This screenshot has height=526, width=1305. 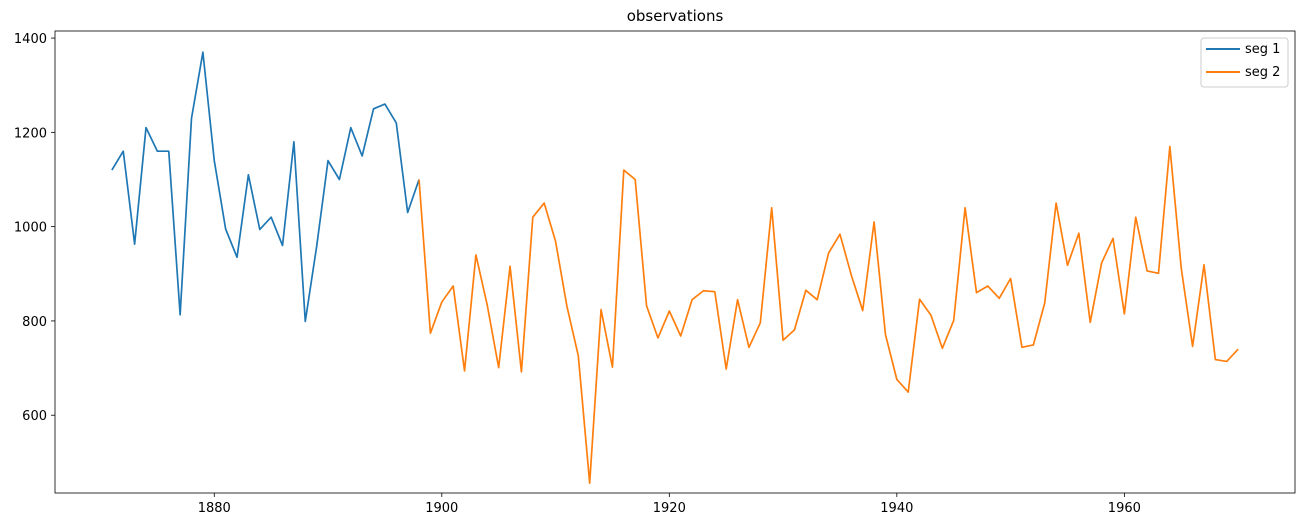 I want to click on y-axis: 600 800 1000 1200 1400, so click(x=34, y=228).